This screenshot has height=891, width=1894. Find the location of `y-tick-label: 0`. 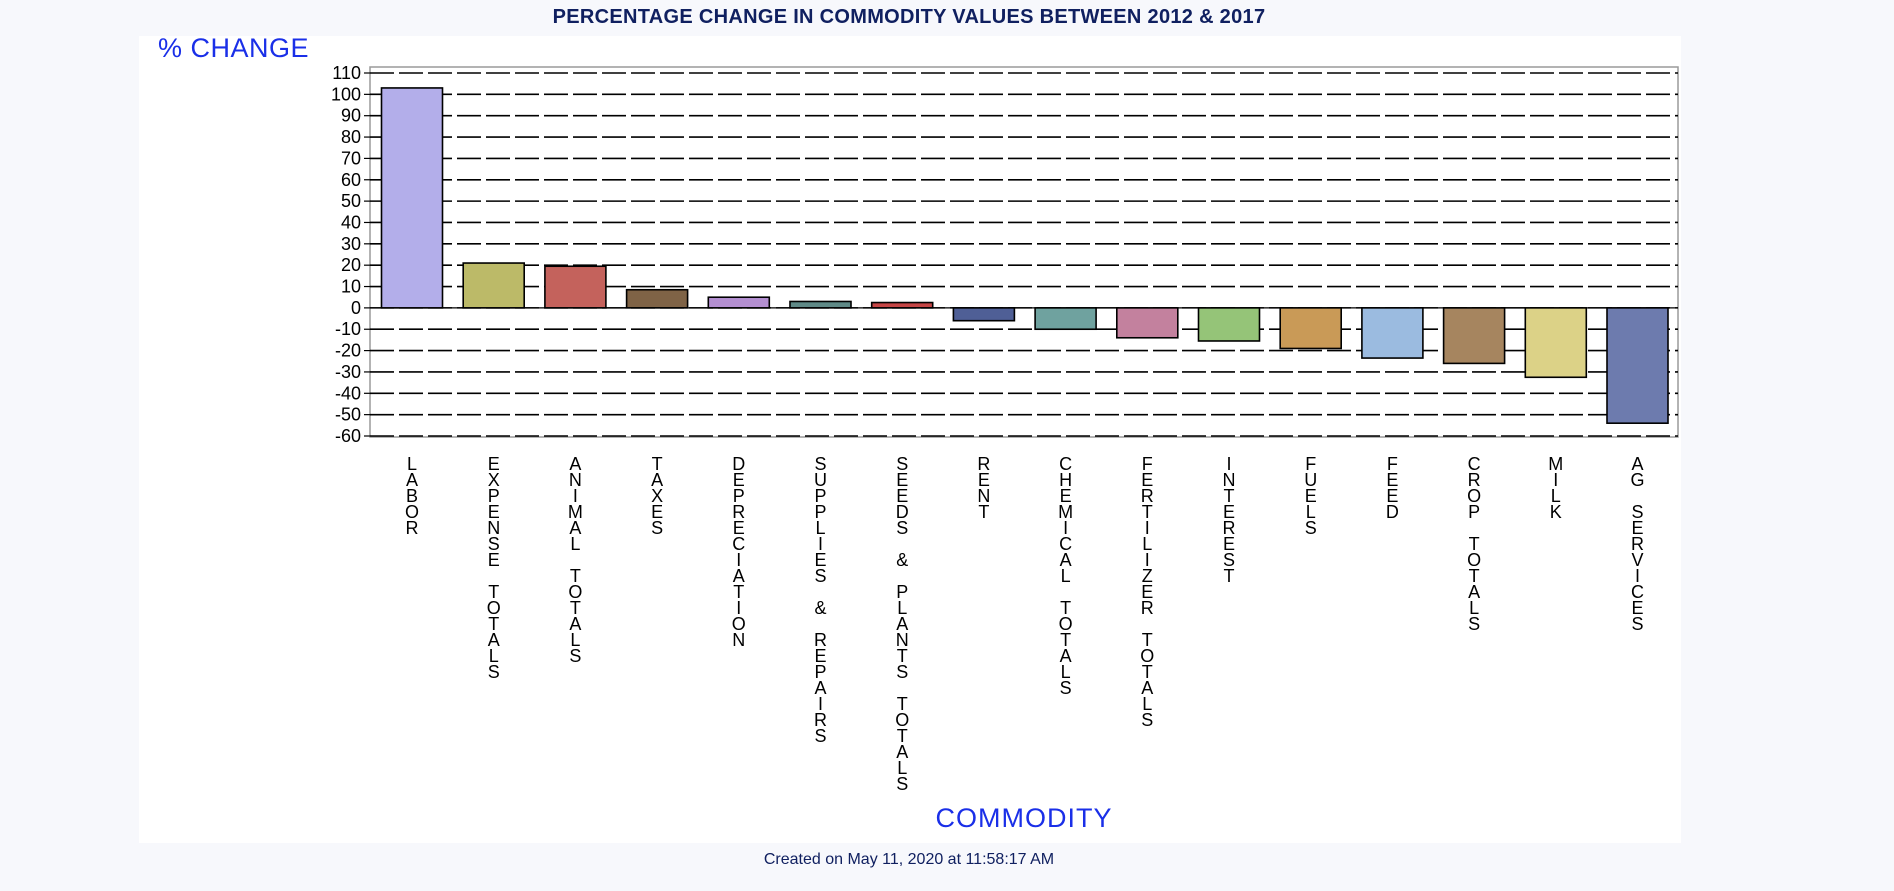

y-tick-label: 0 is located at coordinates (356, 308).